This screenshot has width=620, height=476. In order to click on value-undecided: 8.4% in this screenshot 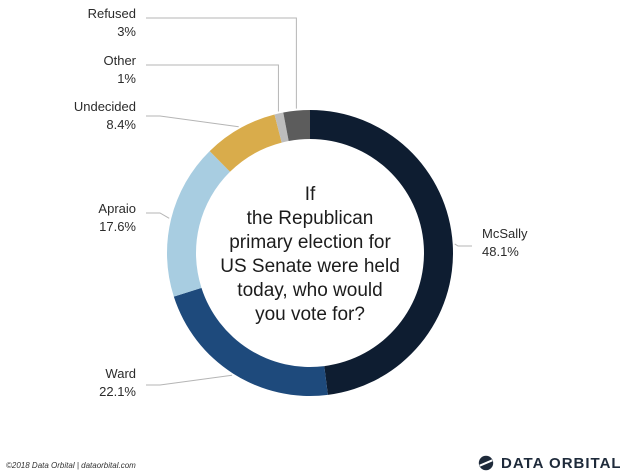, I will do `click(121, 124)`.